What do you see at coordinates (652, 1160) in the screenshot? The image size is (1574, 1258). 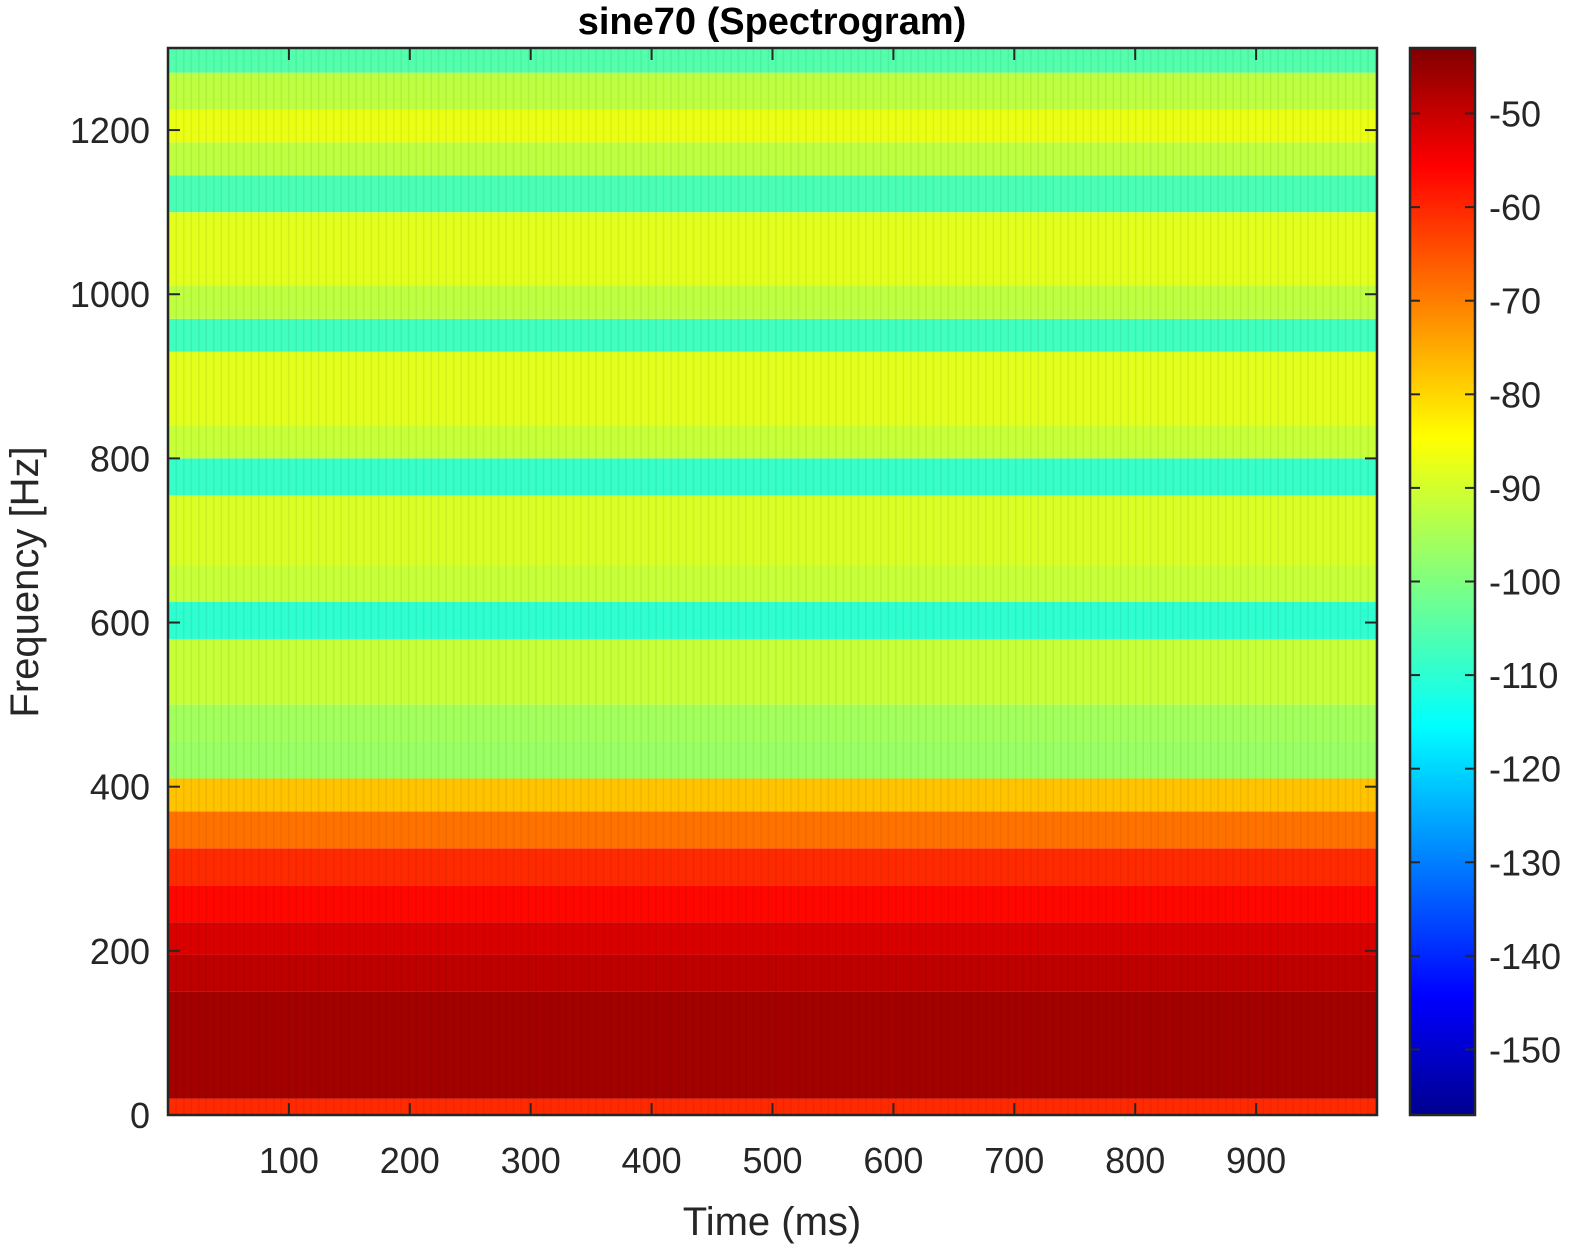 I see `x-tick-label: 400` at bounding box center [652, 1160].